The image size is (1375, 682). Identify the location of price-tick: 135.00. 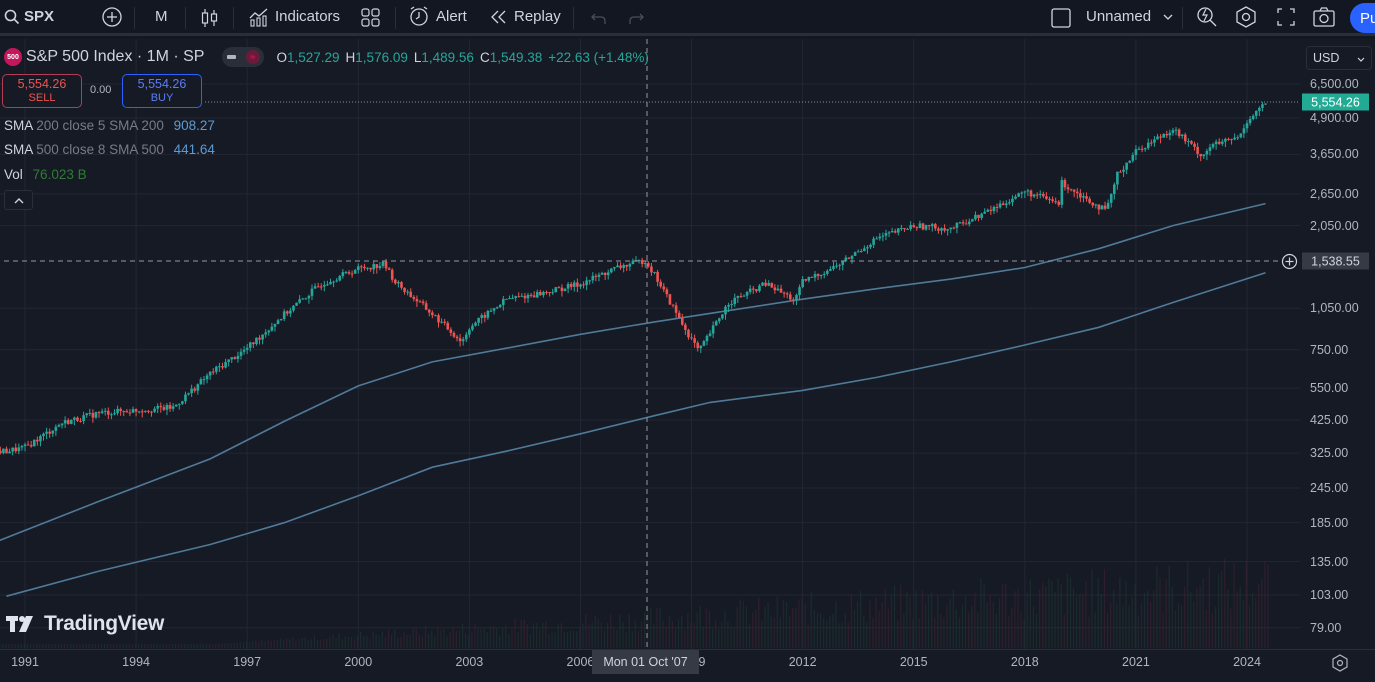
(1329, 561).